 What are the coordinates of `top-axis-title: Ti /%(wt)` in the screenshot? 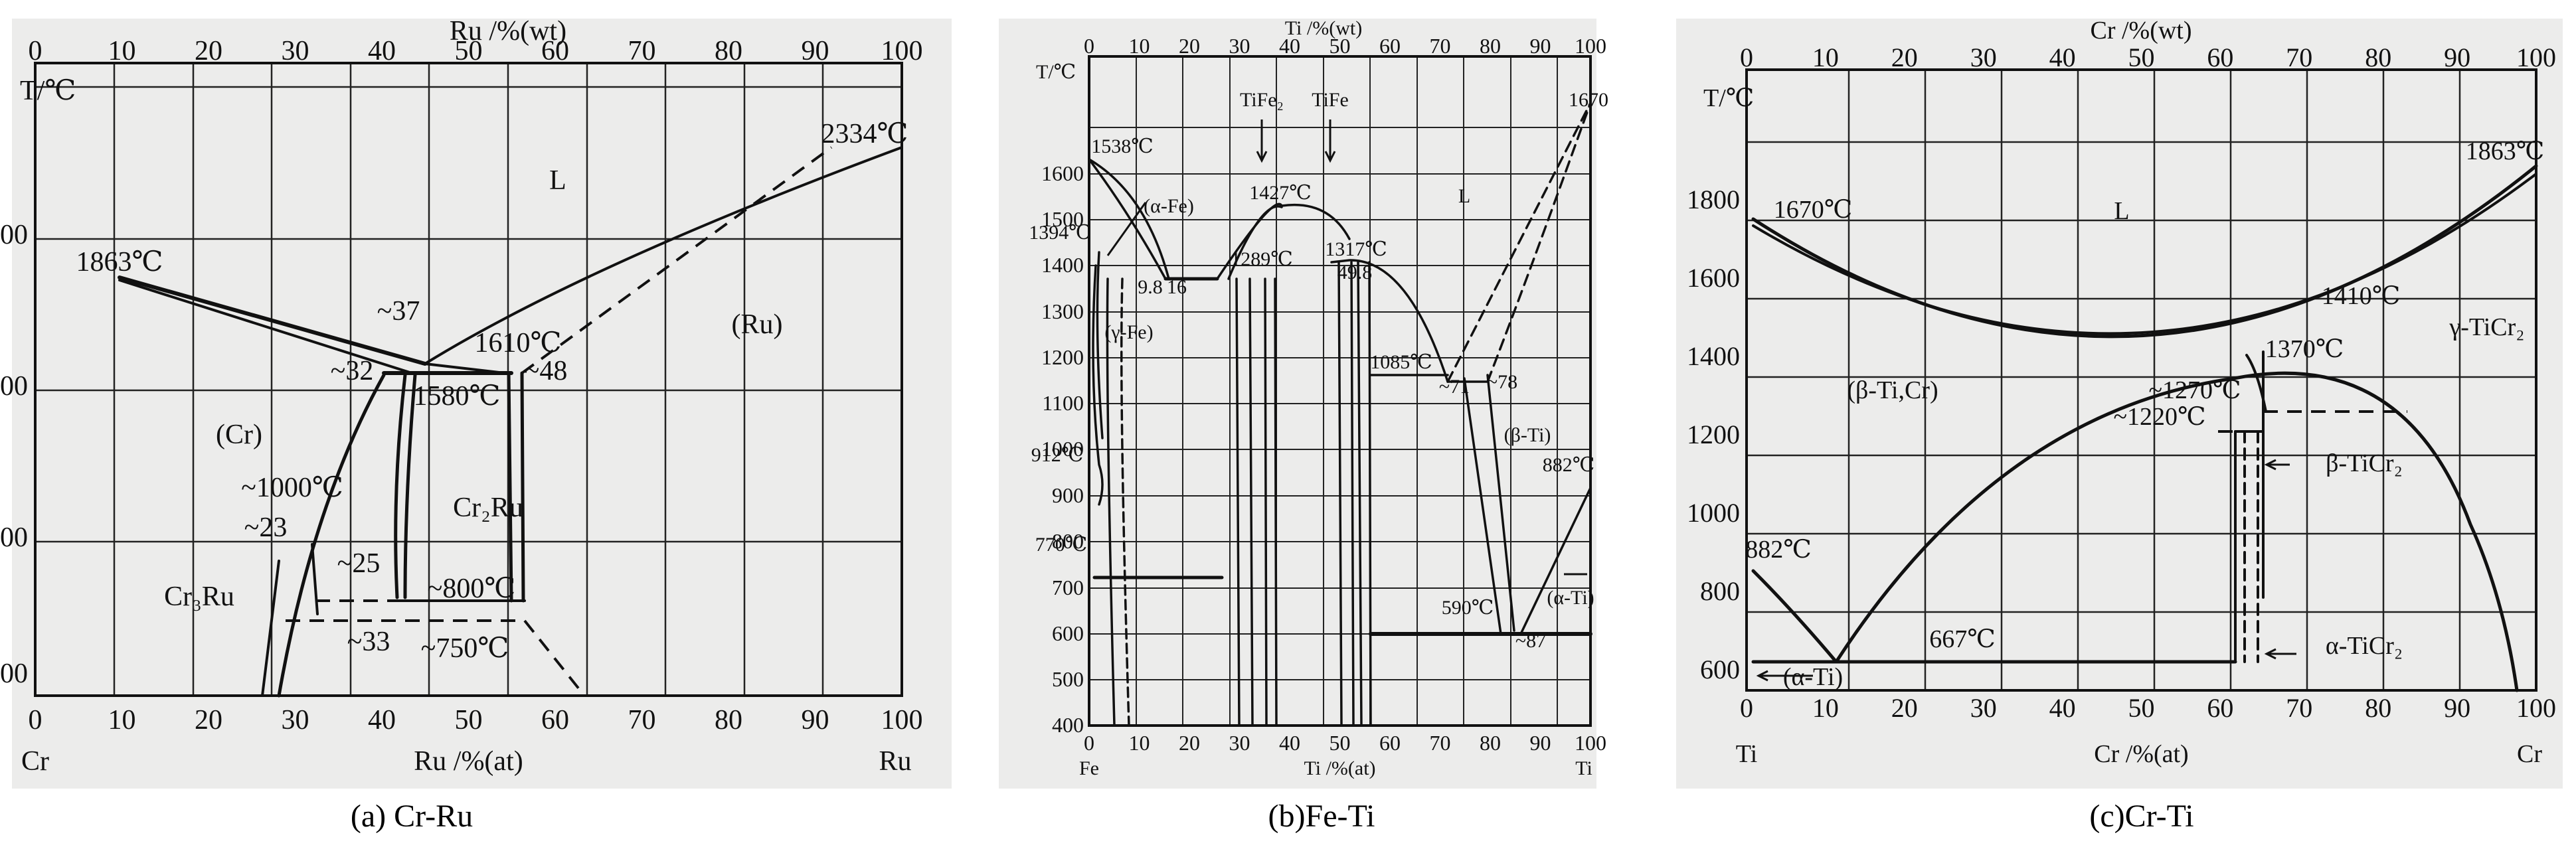 It's located at (1323, 28).